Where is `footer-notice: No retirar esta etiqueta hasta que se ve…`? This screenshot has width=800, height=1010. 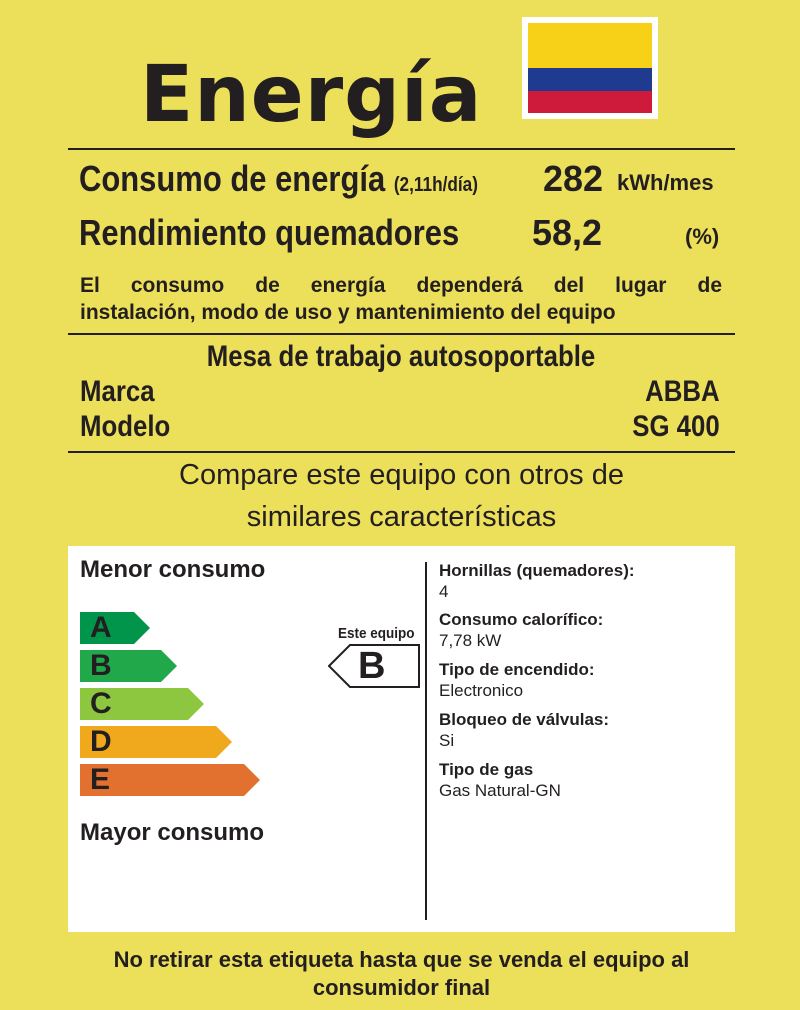
footer-notice: No retirar esta etiqueta hasta que se ve… is located at coordinates (401, 974).